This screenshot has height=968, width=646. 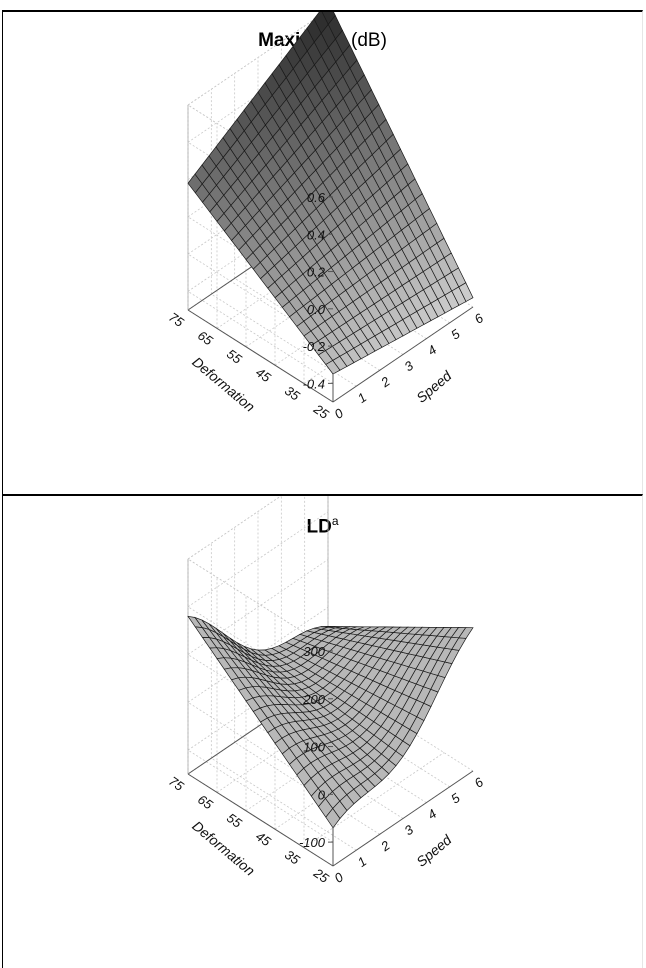 I want to click on z-tick-label: 0.6, so click(x=316, y=197).